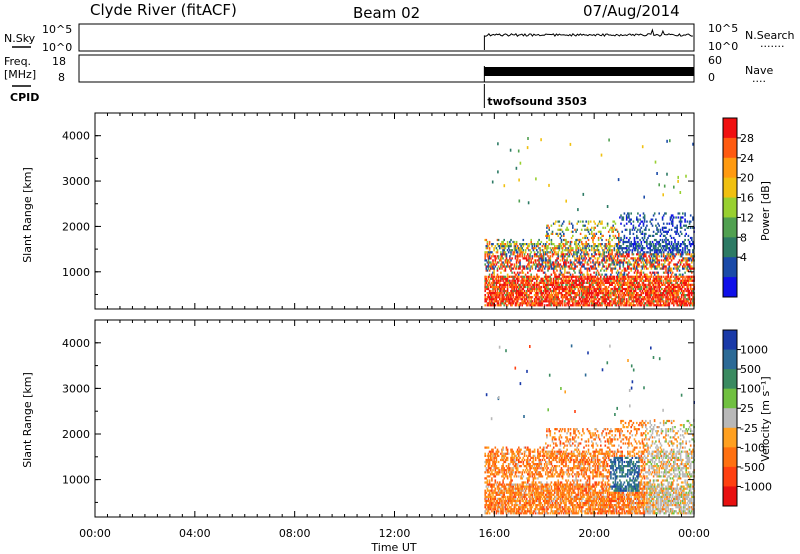 The width and height of the screenshot is (800, 554). Describe the element at coordinates (723, 28) in the screenshot. I see `nsky-right-tick-high: 10^5` at that location.